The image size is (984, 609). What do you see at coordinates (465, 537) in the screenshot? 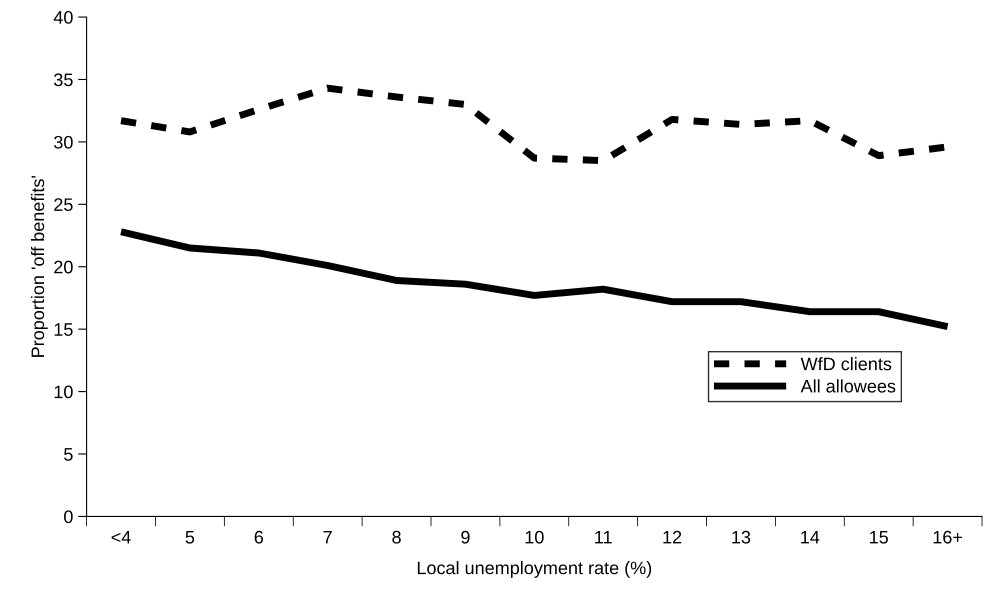
I see `x-tick-label: 9` at bounding box center [465, 537].